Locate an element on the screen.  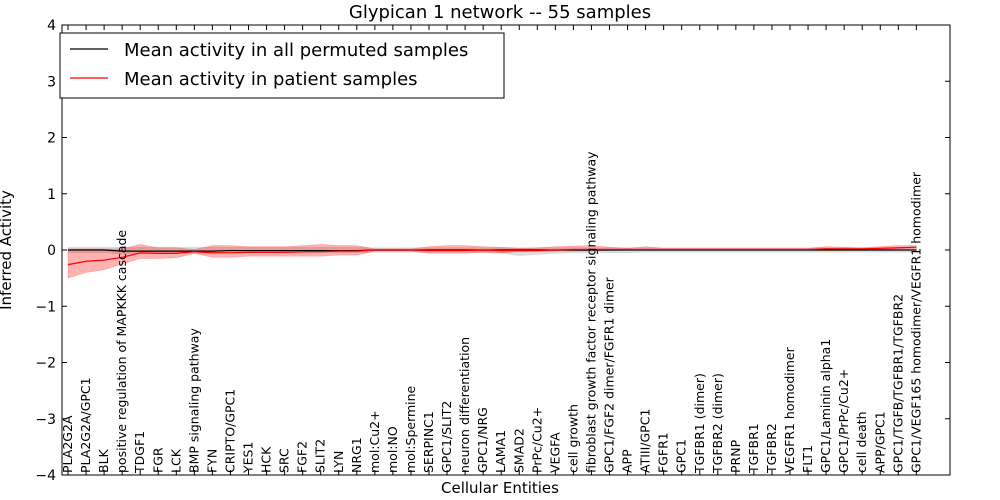
x-axis-title: Cellular Entities is located at coordinates (500, 488).